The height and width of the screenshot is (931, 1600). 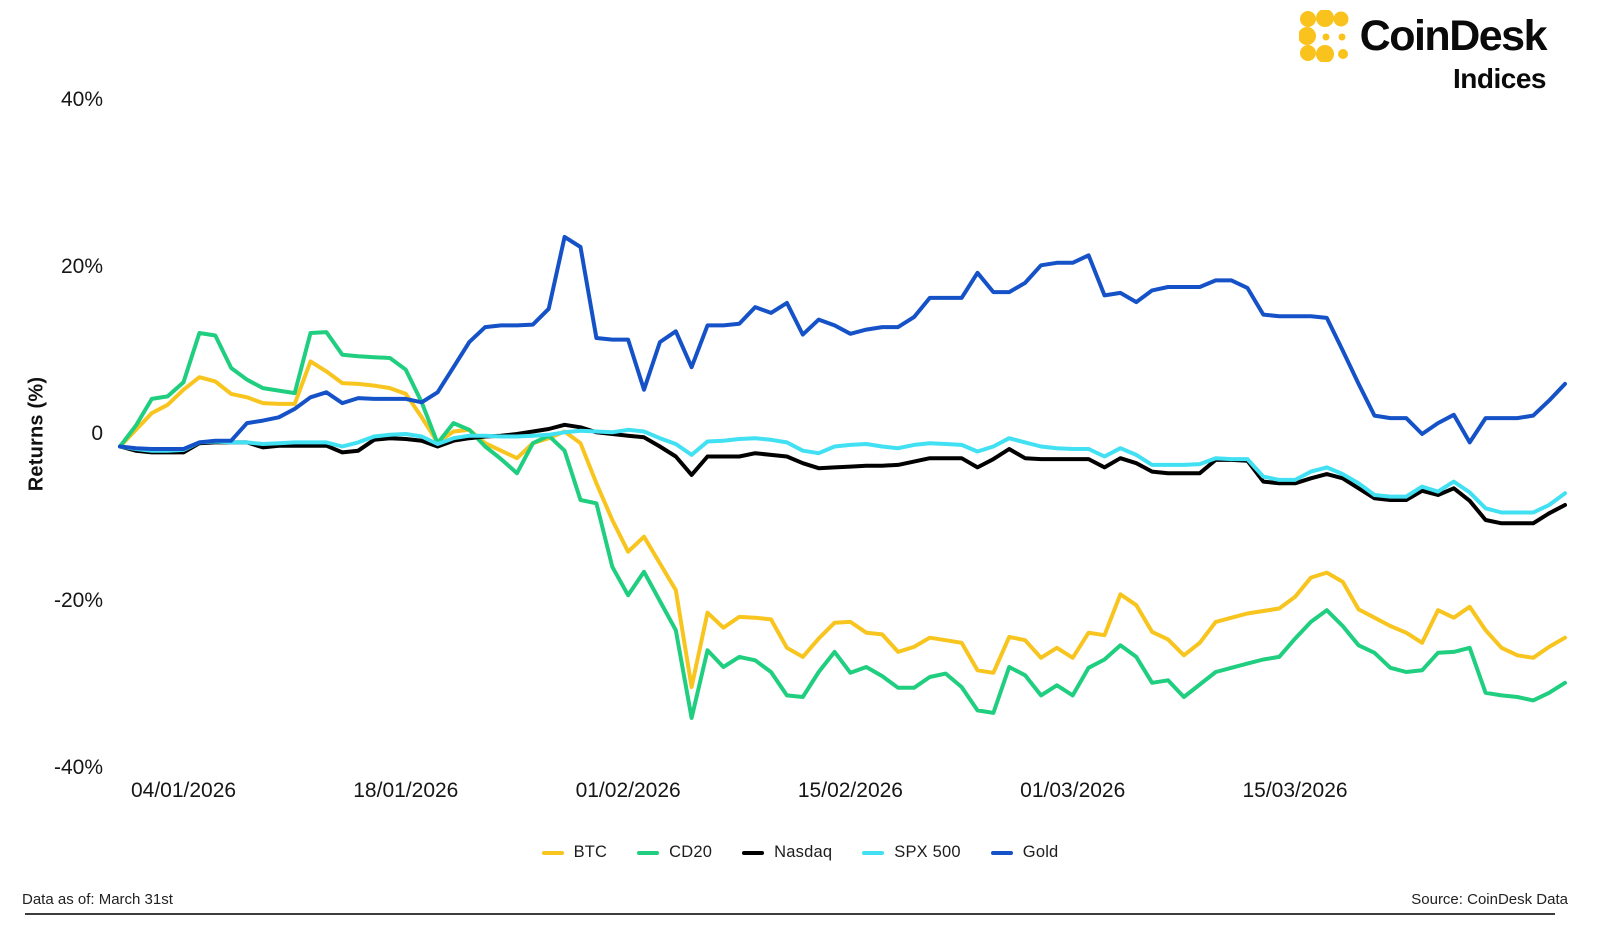 What do you see at coordinates (691, 852) in the screenshot?
I see `legend-label-cd20: CD20` at bounding box center [691, 852].